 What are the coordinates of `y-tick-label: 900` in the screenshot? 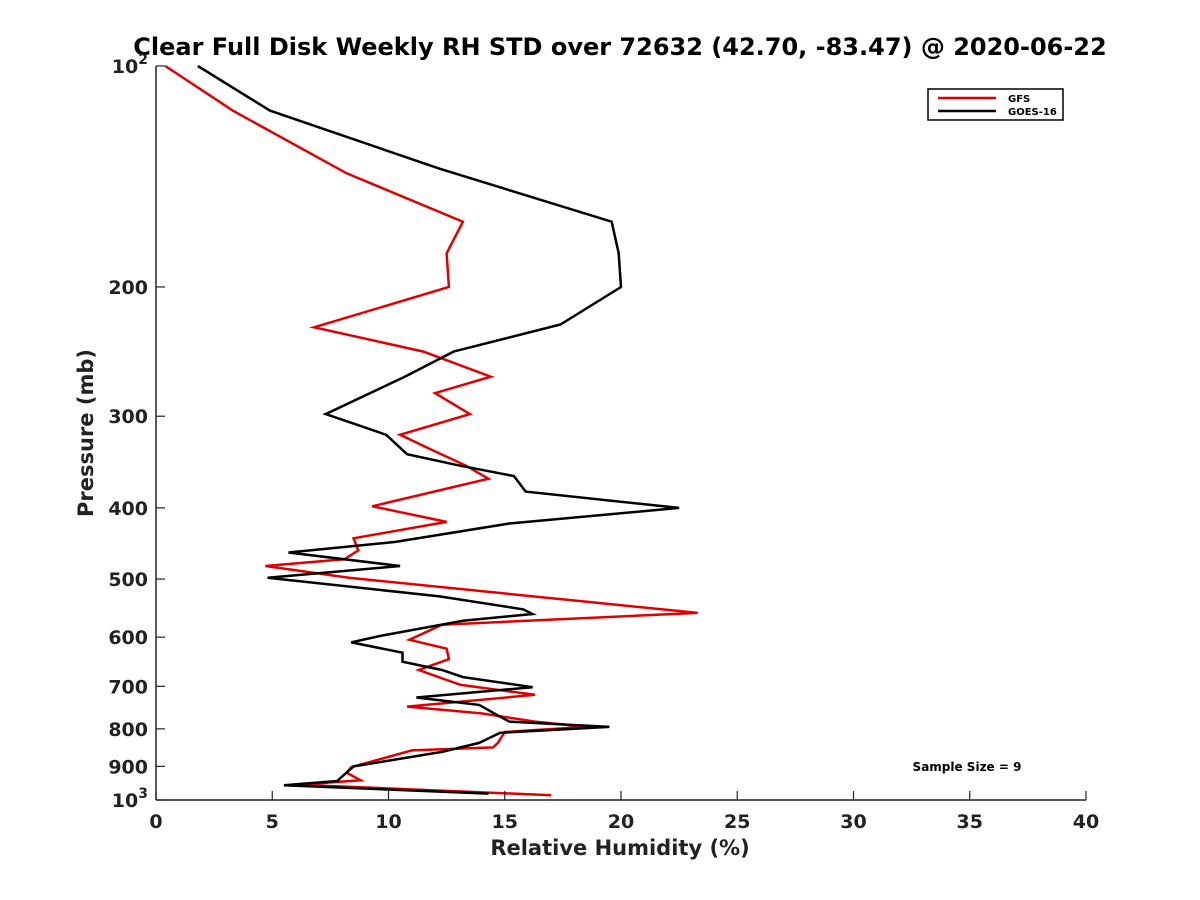 It's located at (128, 767).